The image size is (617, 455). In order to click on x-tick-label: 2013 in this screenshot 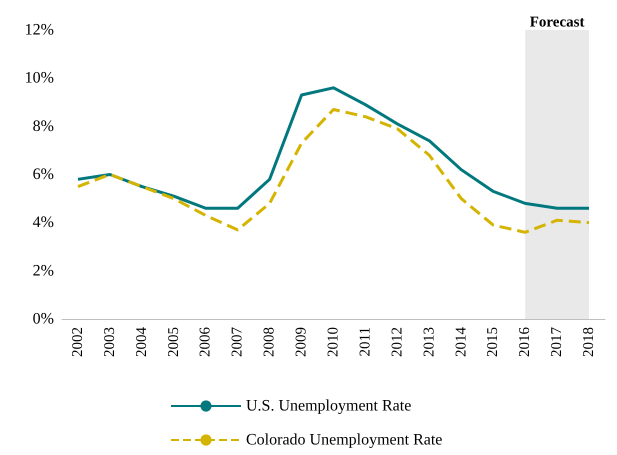, I will do `click(429, 342)`.